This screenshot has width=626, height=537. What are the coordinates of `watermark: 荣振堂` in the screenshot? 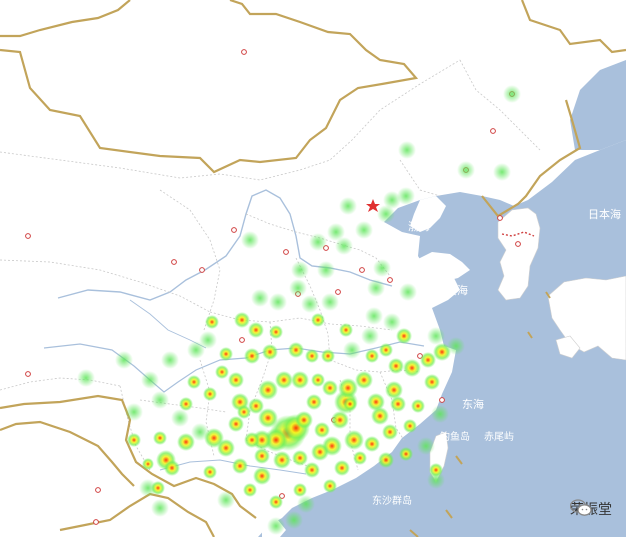 It's located at (591, 509).